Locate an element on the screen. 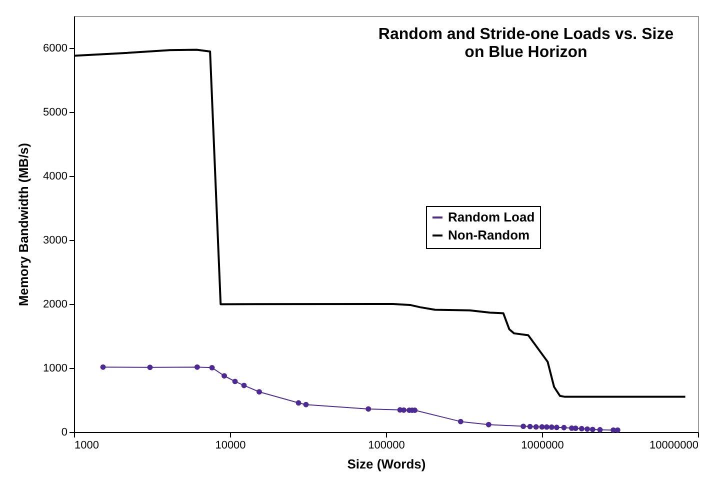 The width and height of the screenshot is (723, 485). y-tick-label: 6000 is located at coordinates (55, 48).